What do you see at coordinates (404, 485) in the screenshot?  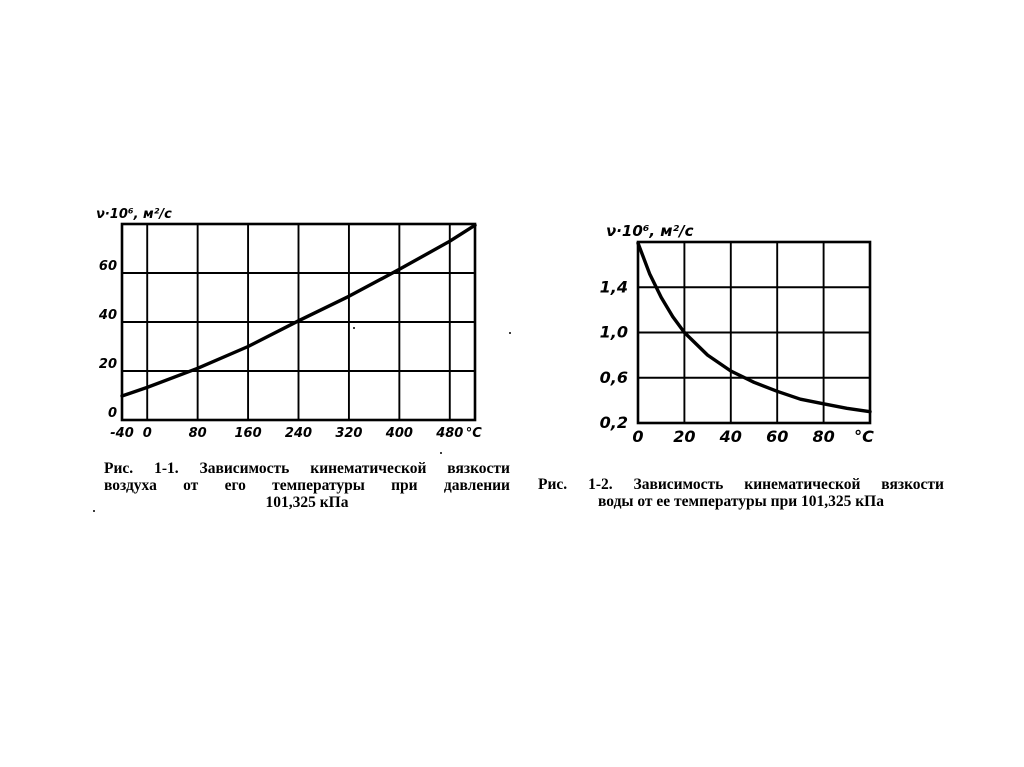 I see `caption-word: при` at bounding box center [404, 485].